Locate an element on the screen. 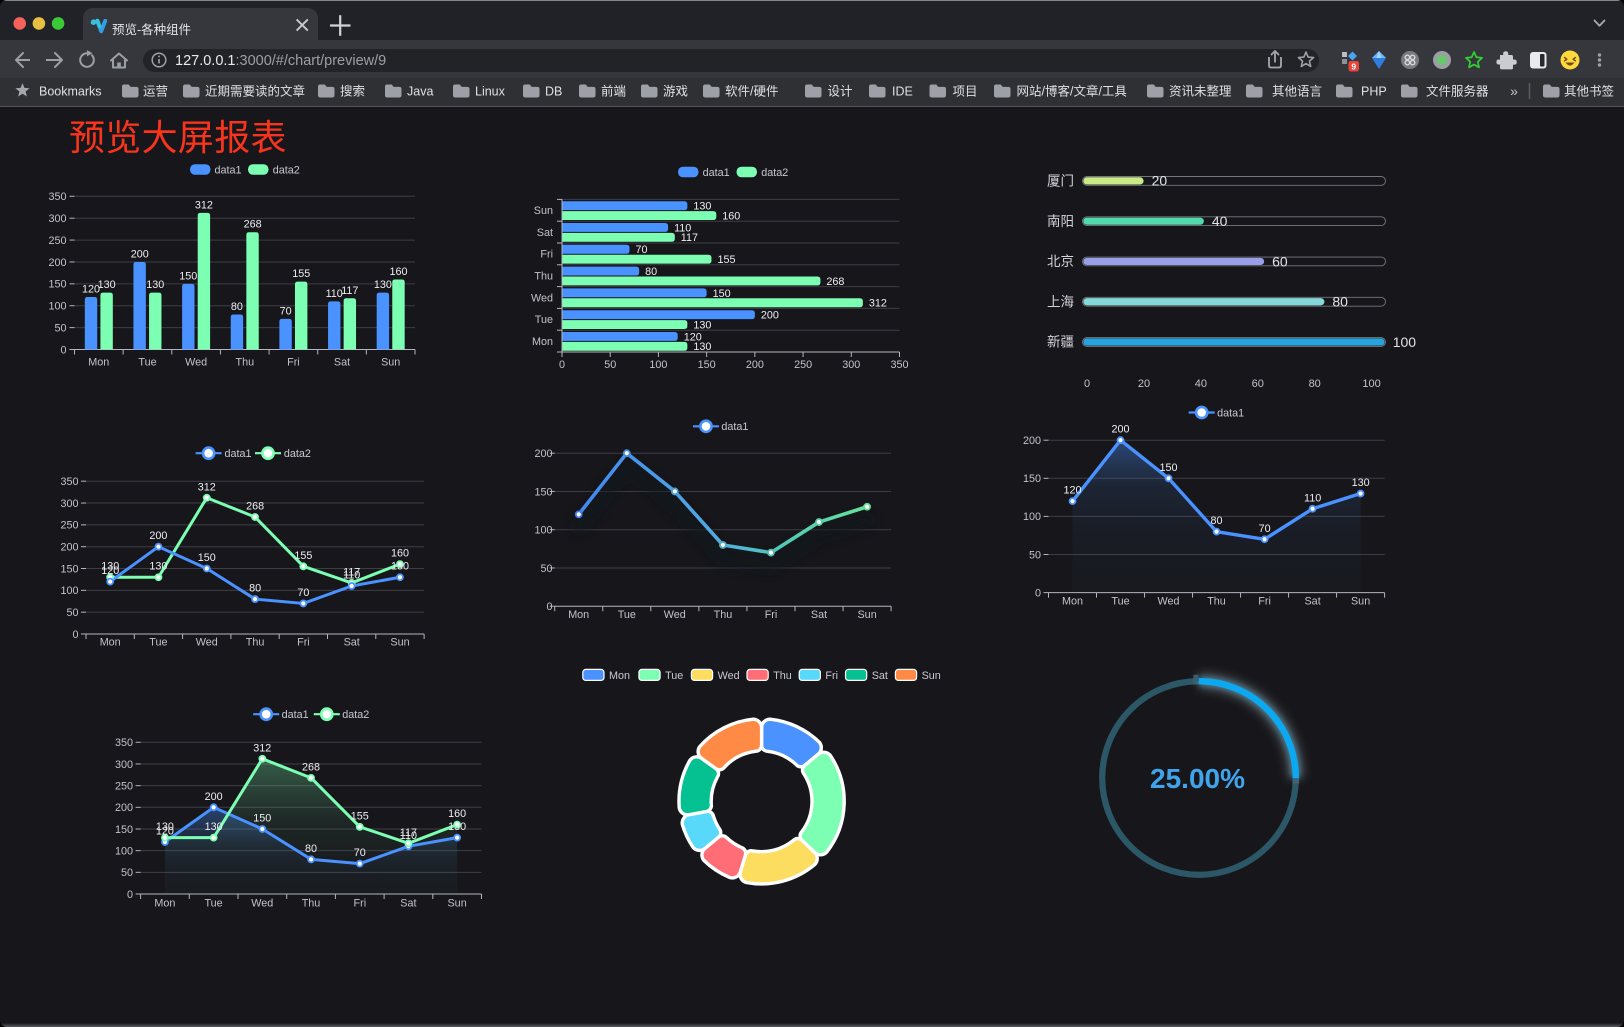 The width and height of the screenshot is (1624, 1027). svg-text: 60 is located at coordinates (1280, 261).